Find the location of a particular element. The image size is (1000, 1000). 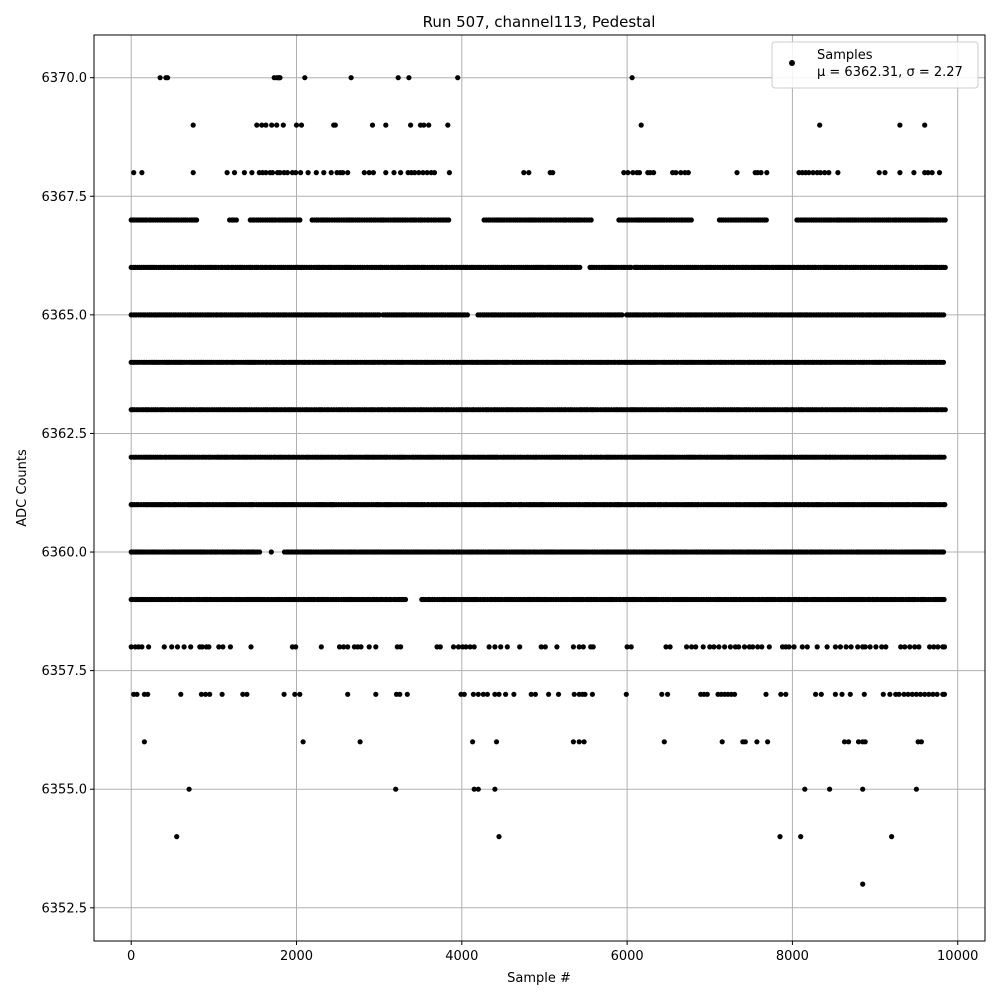

x-axis-label: Sample # is located at coordinates (539, 978).